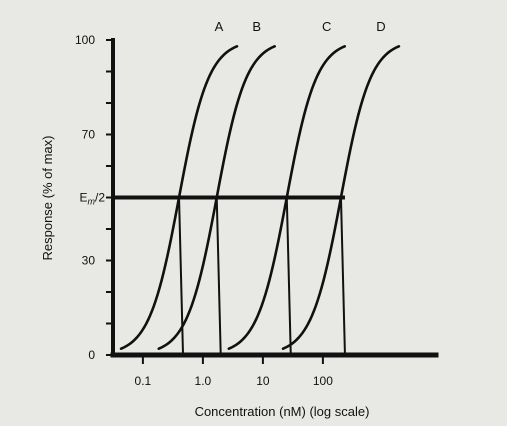 Image resolution: width=507 pixels, height=426 pixels. What do you see at coordinates (323, 381) in the screenshot?
I see `x-tick-label: 100` at bounding box center [323, 381].